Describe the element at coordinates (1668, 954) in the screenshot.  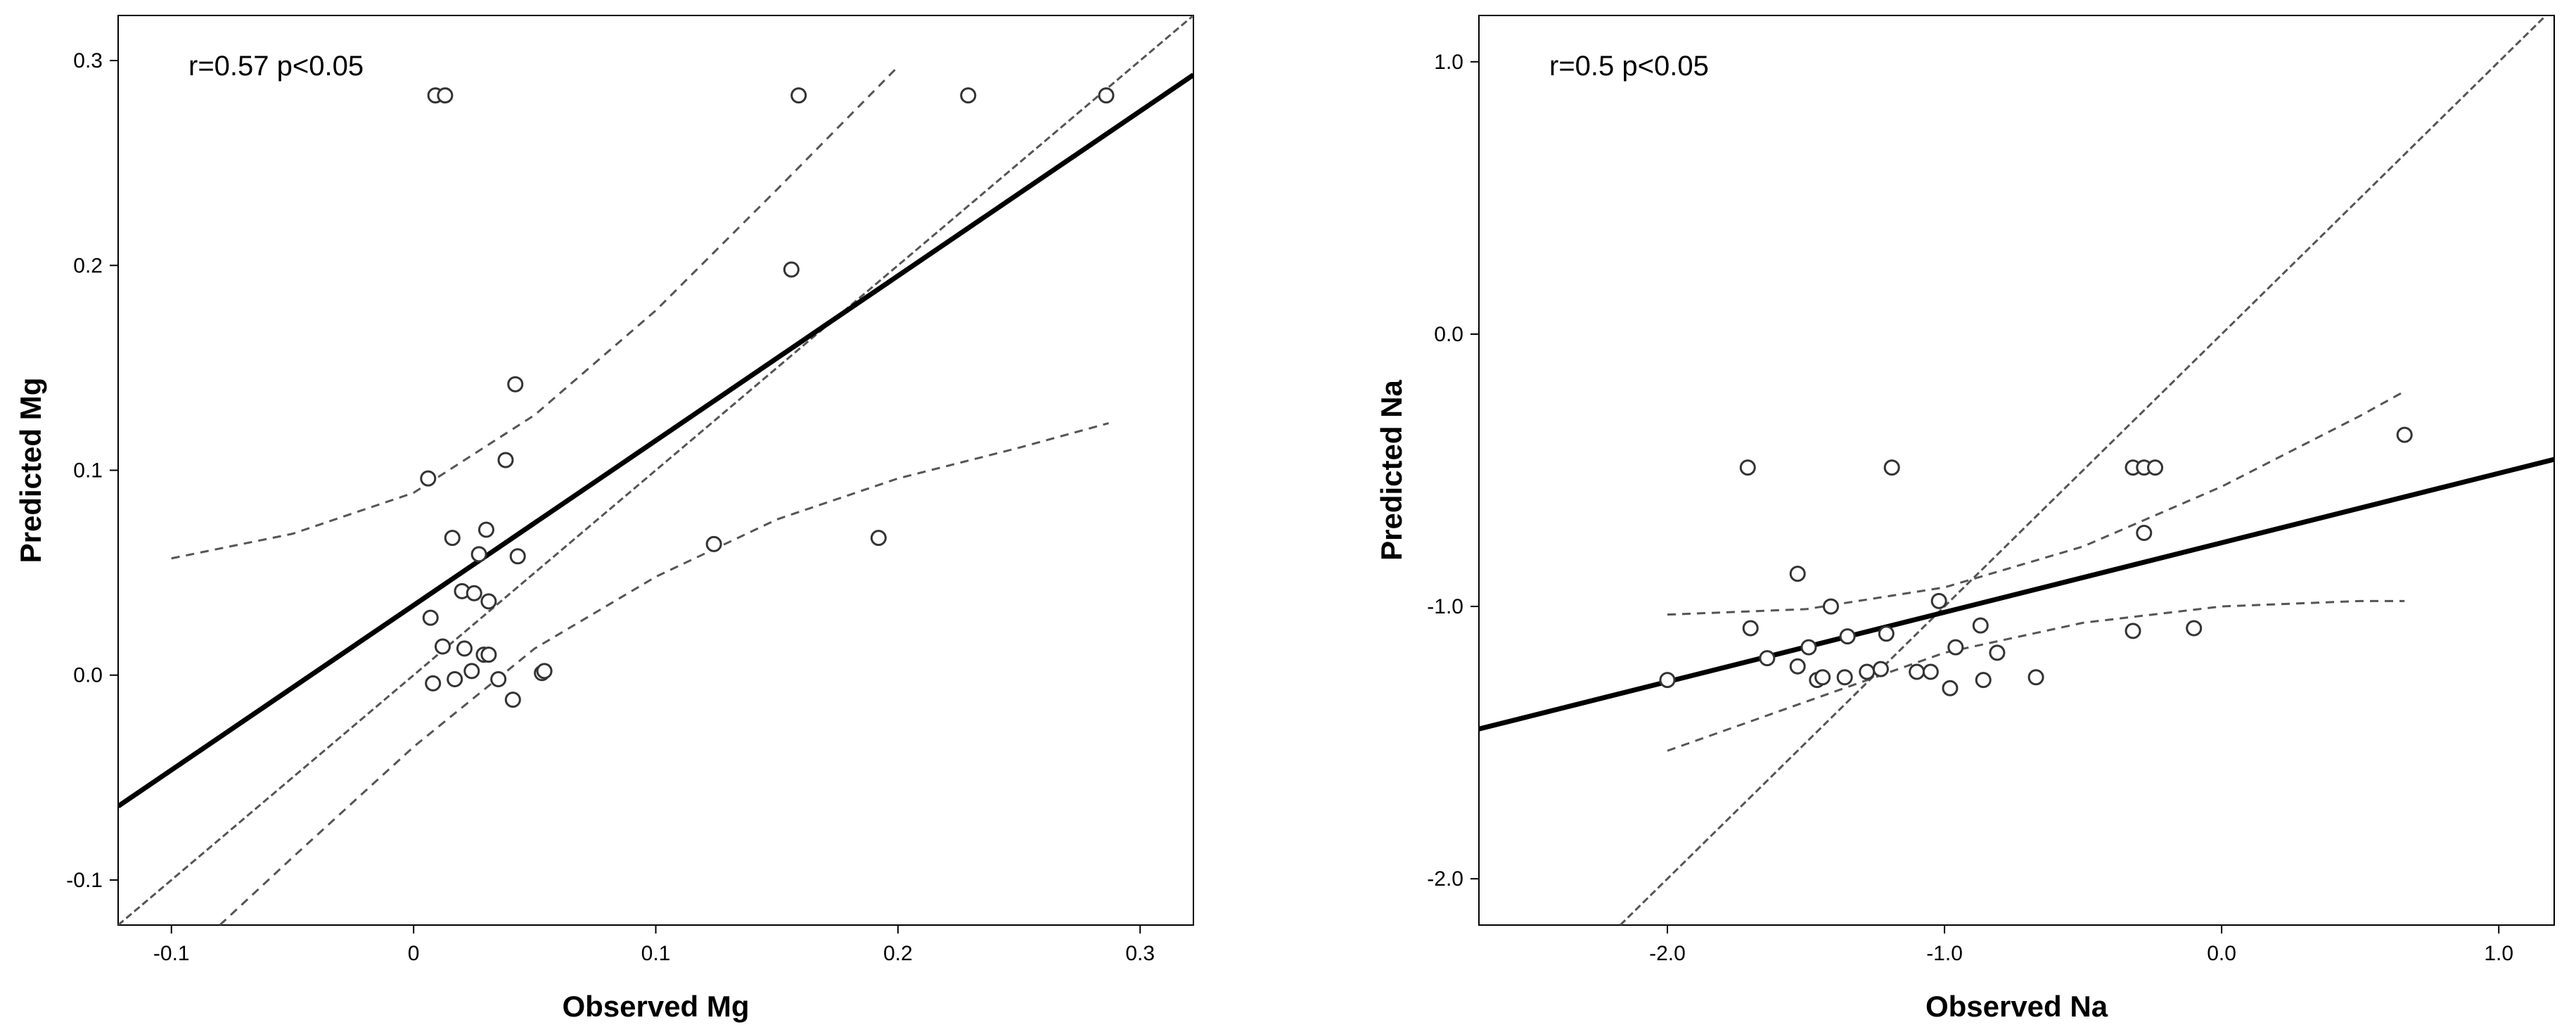
I see `x-tick-label: -2.0` at that location.